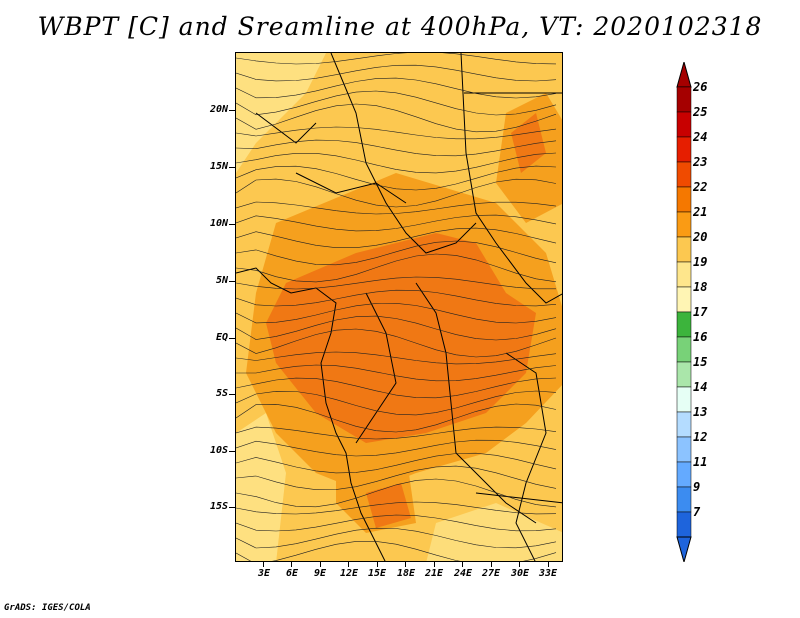 This screenshot has height=618, width=800. What do you see at coordinates (700, 112) in the screenshot?
I see `colorbar-label: 25` at bounding box center [700, 112].